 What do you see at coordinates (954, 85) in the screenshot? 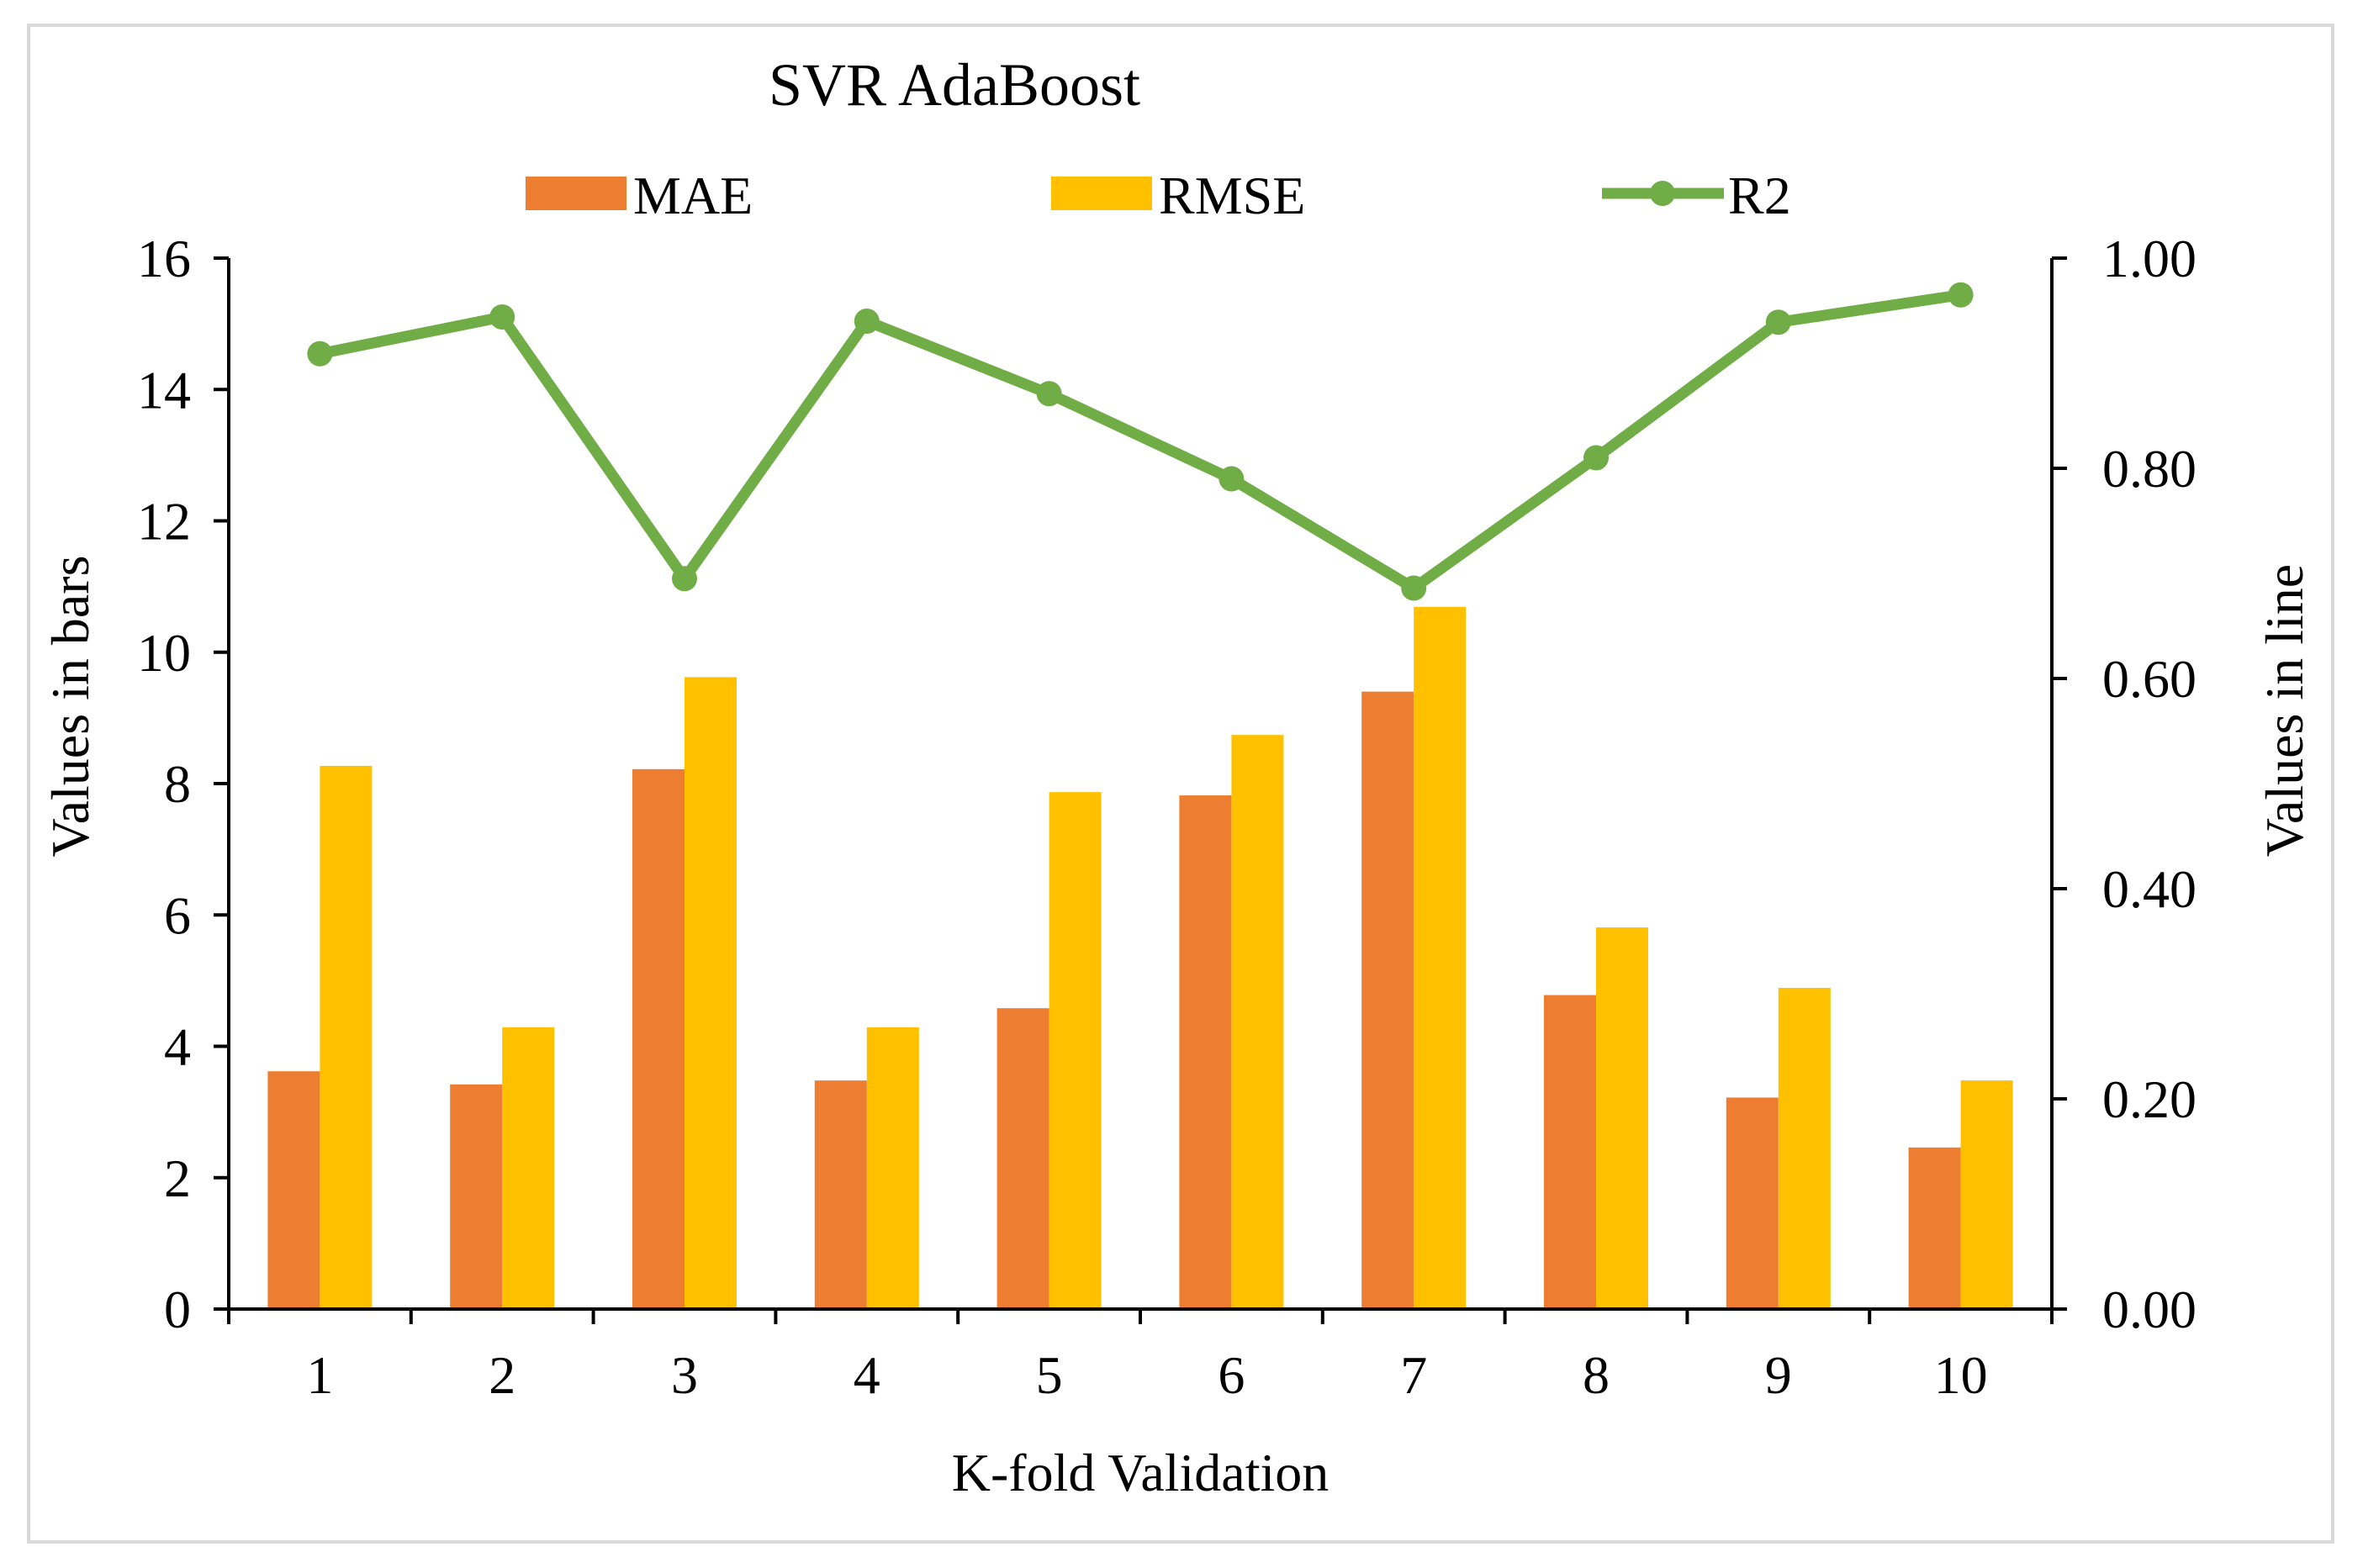
I see `chart-title: SVR AdaBoost` at bounding box center [954, 85].